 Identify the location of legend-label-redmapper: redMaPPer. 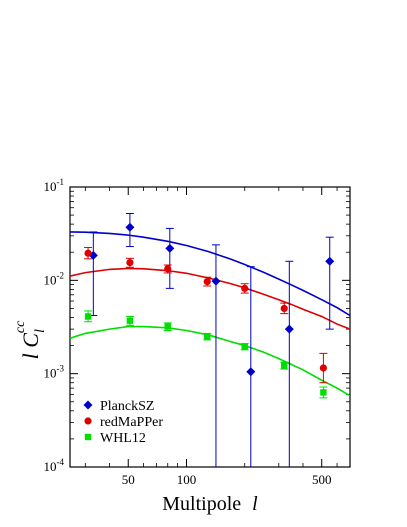
(131, 422).